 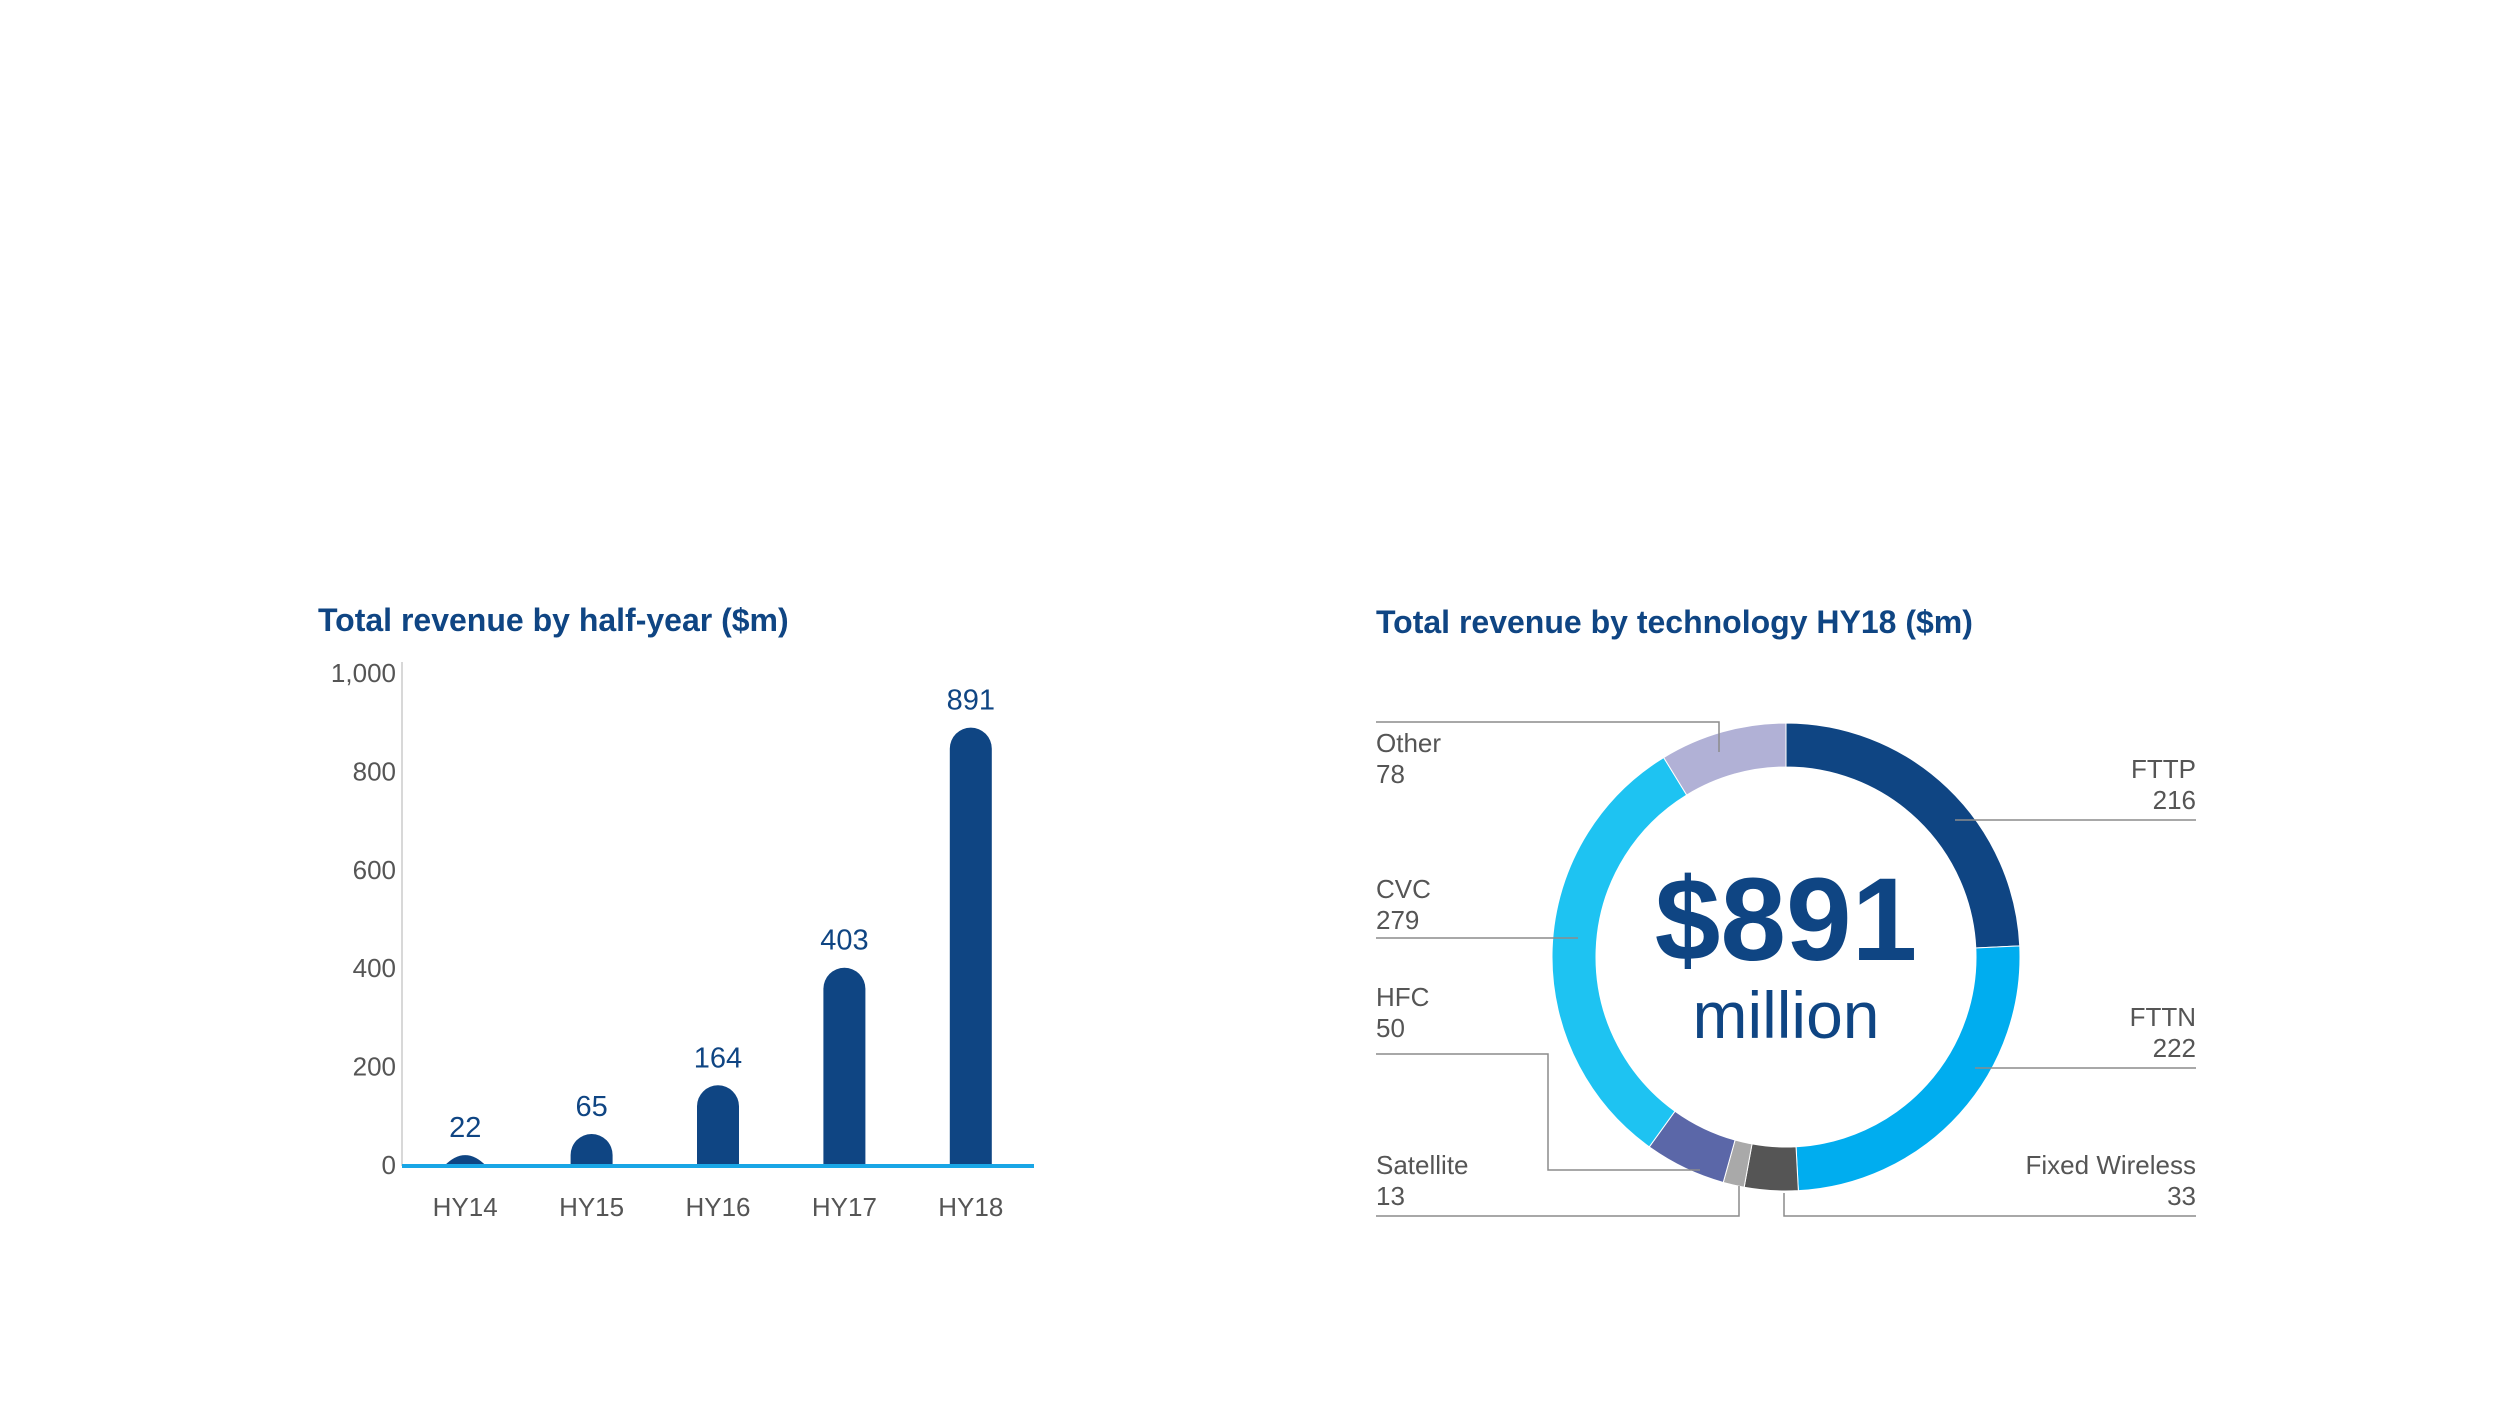 I want to click on donut-center-unit: million, so click(x=1785, y=1015).